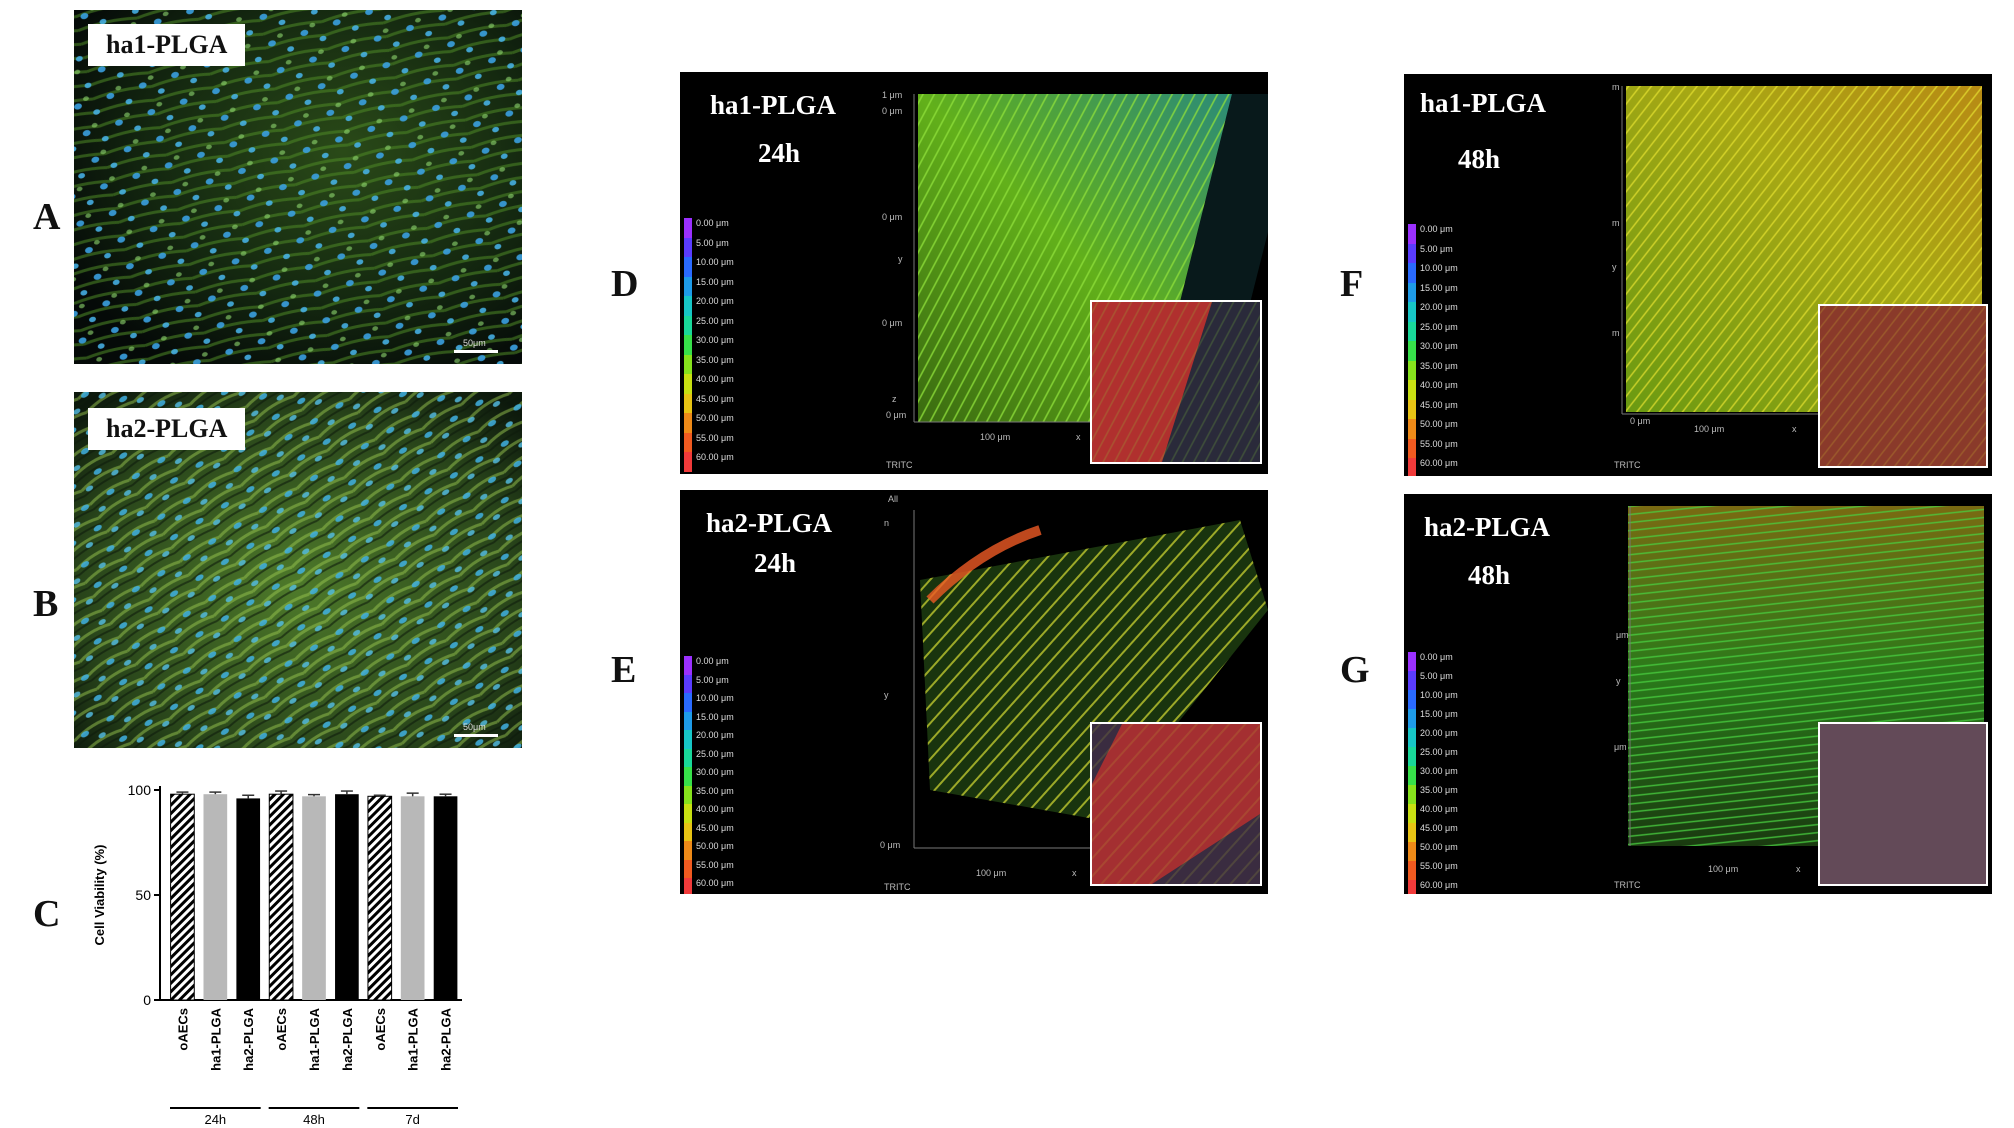  Describe the element at coordinates (897, 887) in the screenshot. I see `confocal-e-channel: TRITC` at that location.